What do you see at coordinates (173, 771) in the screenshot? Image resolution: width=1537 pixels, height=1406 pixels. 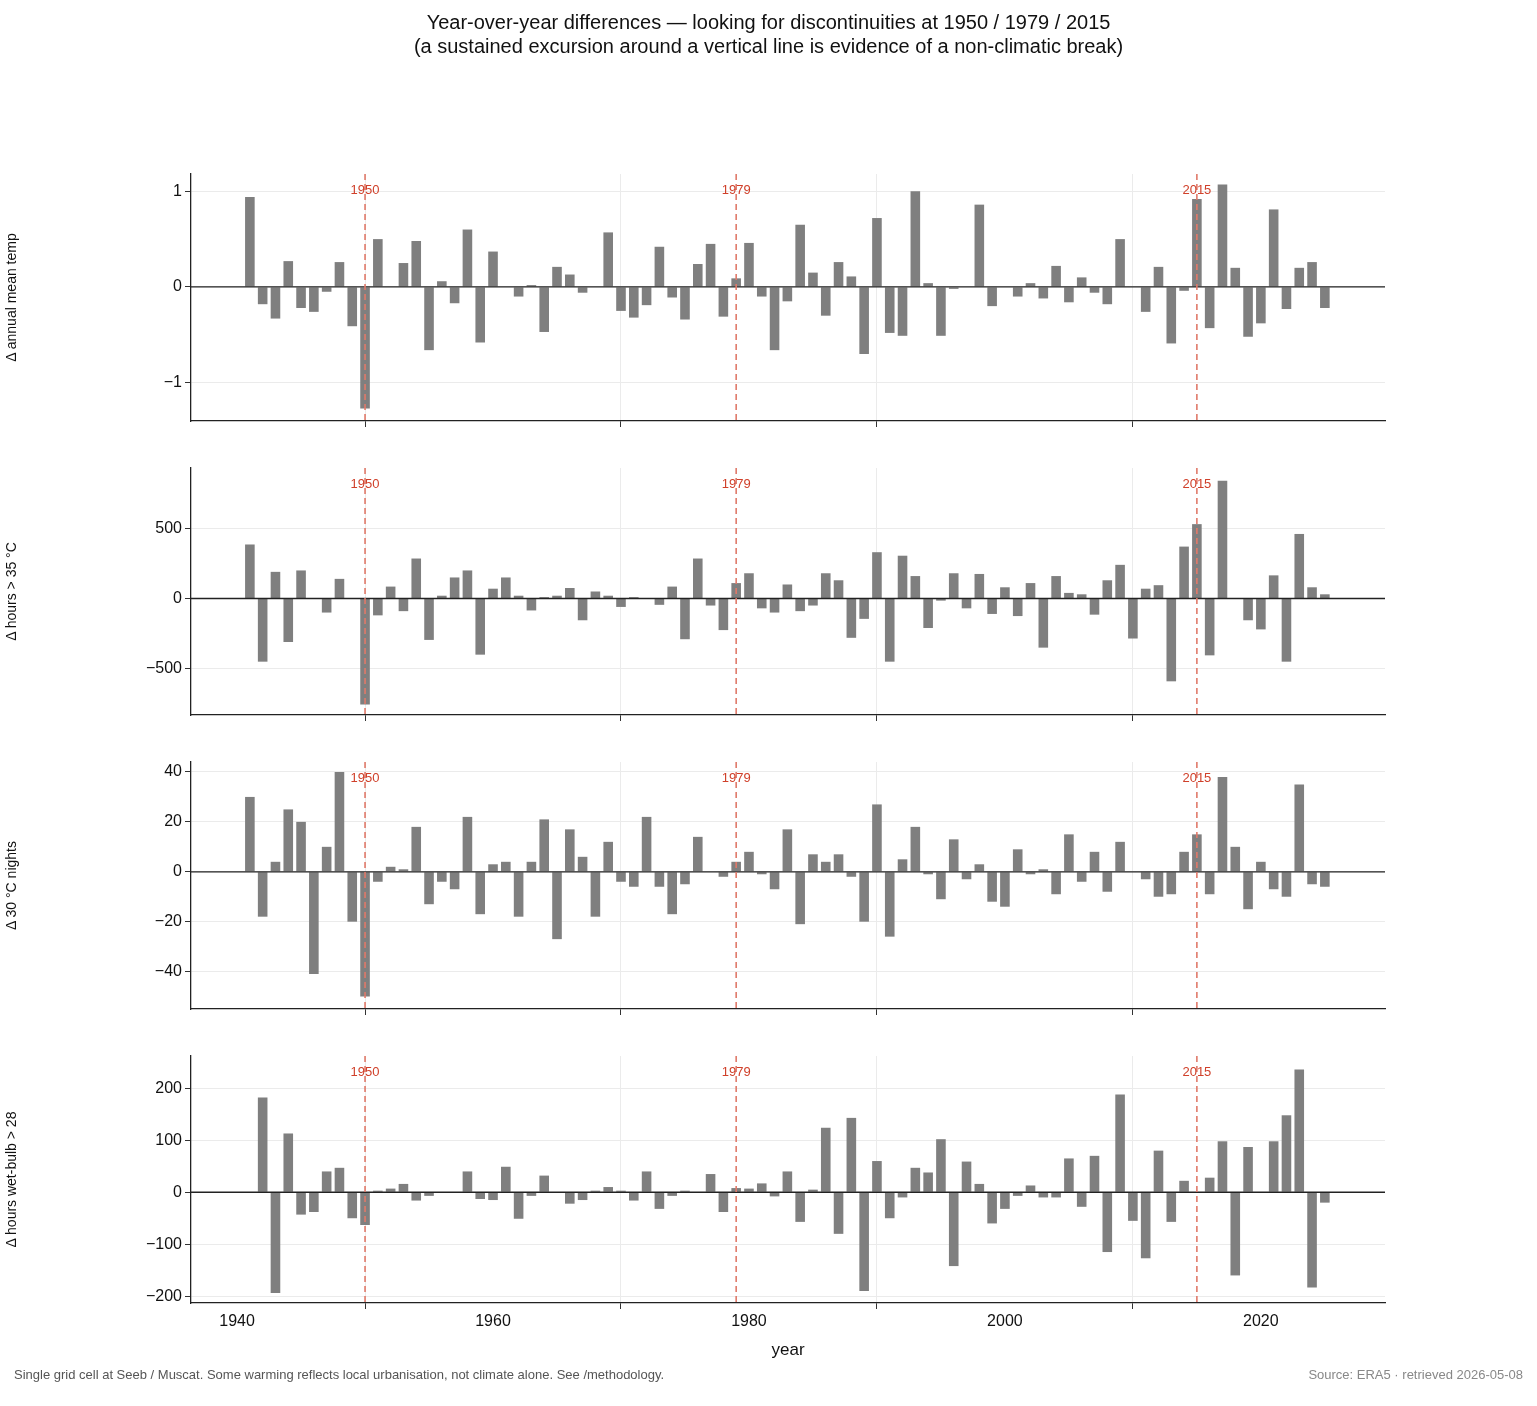 I see `y-tick-label: 40` at bounding box center [173, 771].